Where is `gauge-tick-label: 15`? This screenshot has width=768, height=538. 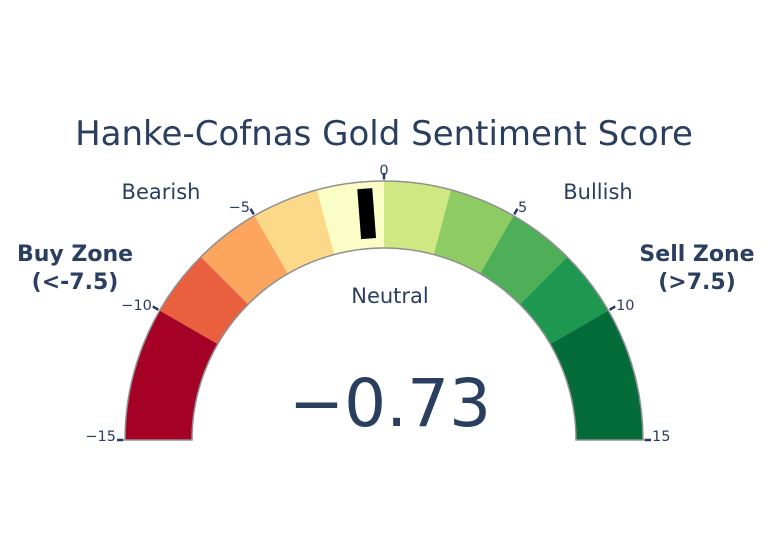
gauge-tick-label: 15 is located at coordinates (661, 437).